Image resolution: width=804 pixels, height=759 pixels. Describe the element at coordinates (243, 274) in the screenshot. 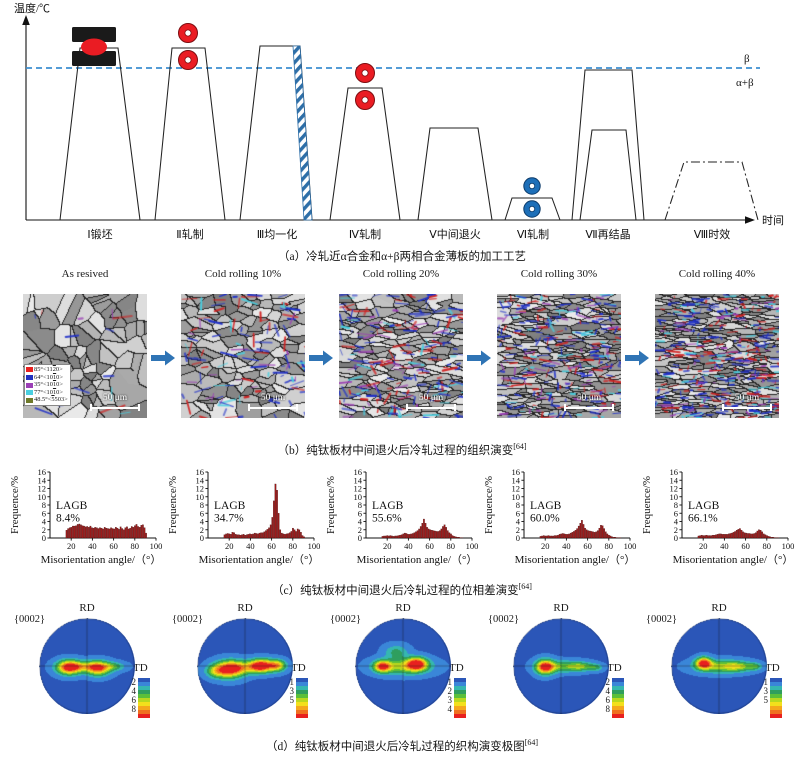

I see `micro-title-1: Cold rolling 10%` at that location.